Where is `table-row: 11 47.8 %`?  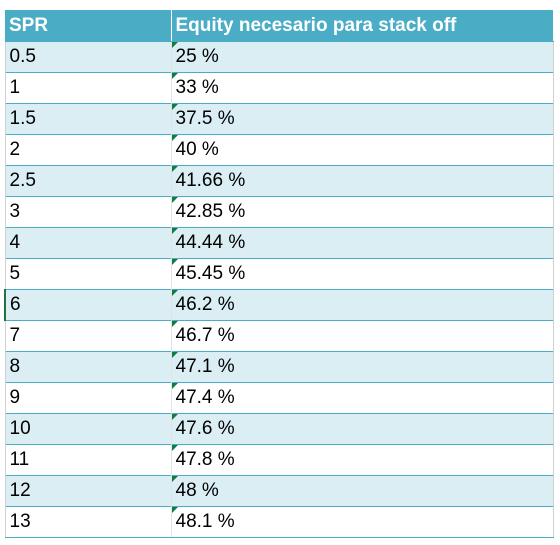
table-row: 11 47.8 % is located at coordinates (279, 460).